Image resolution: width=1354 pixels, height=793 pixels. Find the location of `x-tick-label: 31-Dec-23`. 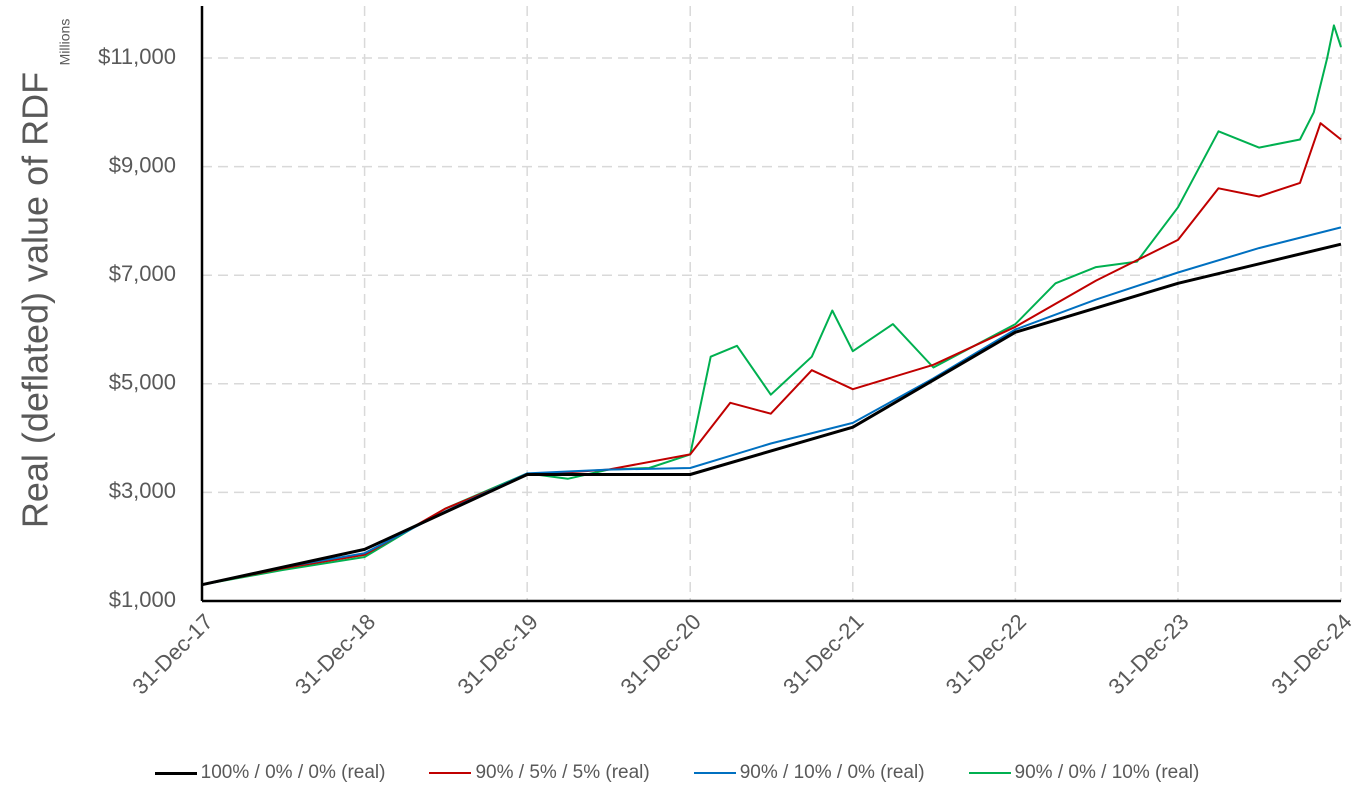

x-tick-label: 31-Dec-23 is located at coordinates (1148, 654).